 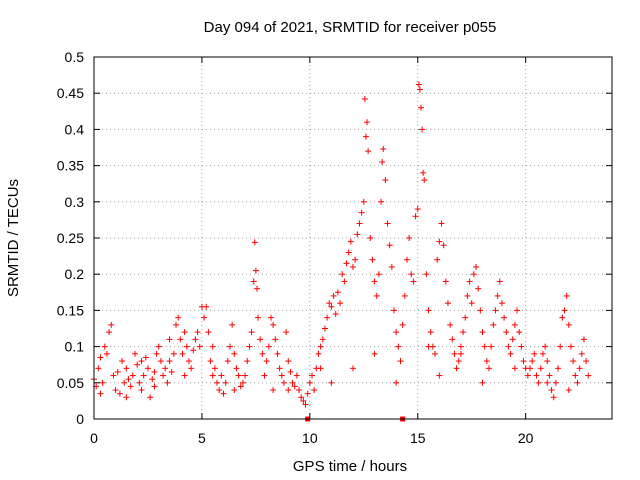 What do you see at coordinates (94, 438) in the screenshot?
I see `x-tick-label: 0` at bounding box center [94, 438].